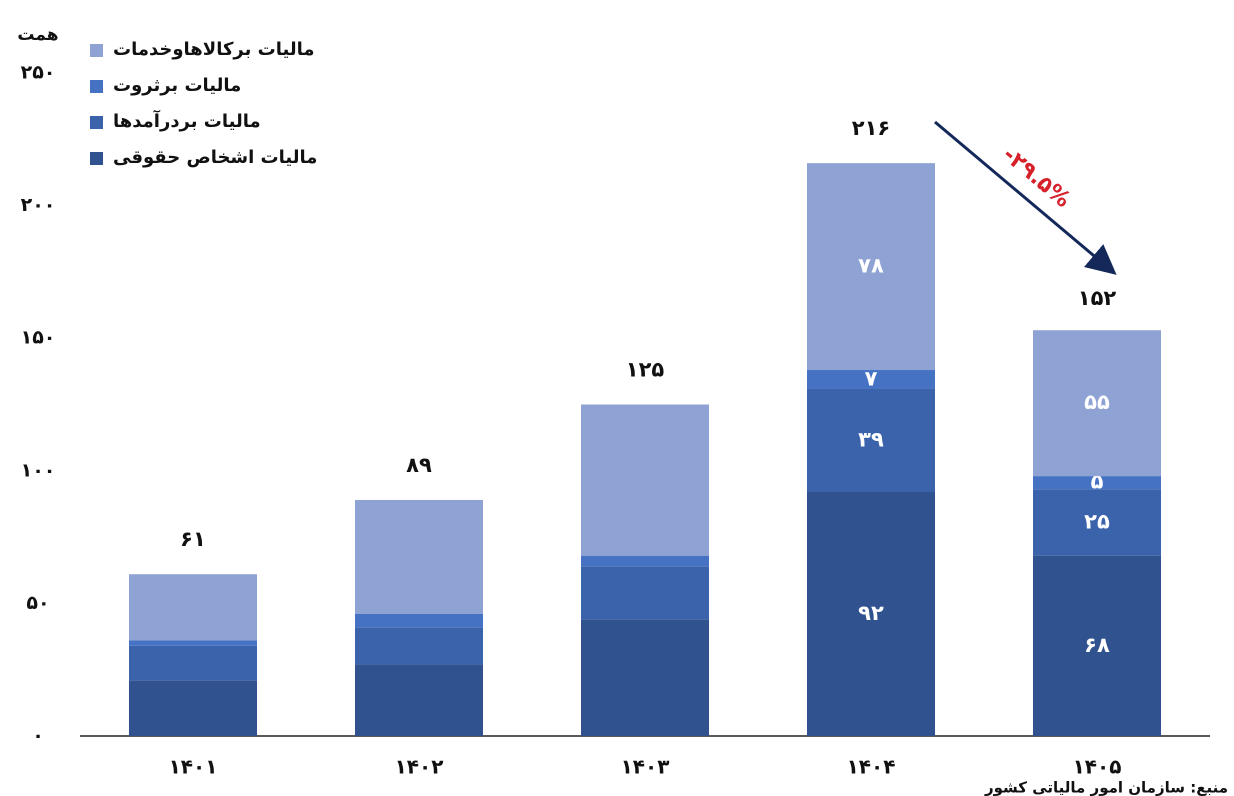  What do you see at coordinates (38, 470) in the screenshot?
I see `y-tick-label: ۱۰۰` at bounding box center [38, 470].